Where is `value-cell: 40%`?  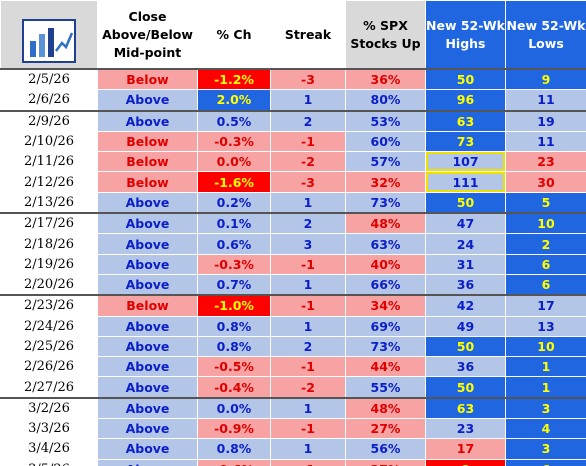
value-cell: 40% is located at coordinates (385, 264).